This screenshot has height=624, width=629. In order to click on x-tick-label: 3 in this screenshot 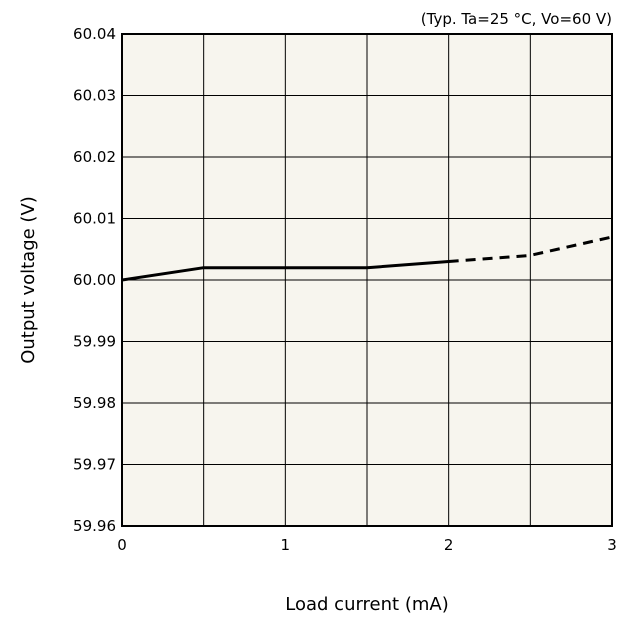, I will do `click(612, 545)`.